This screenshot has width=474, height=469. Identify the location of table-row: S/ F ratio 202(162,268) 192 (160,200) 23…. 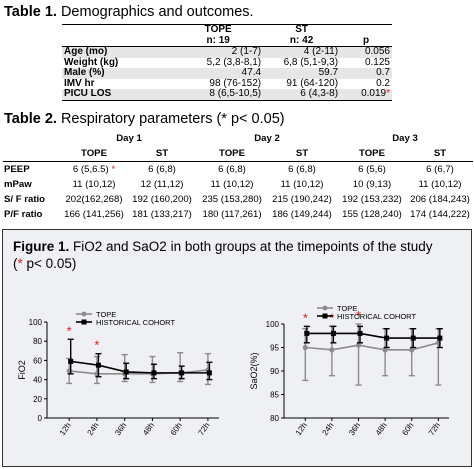
(238, 199).